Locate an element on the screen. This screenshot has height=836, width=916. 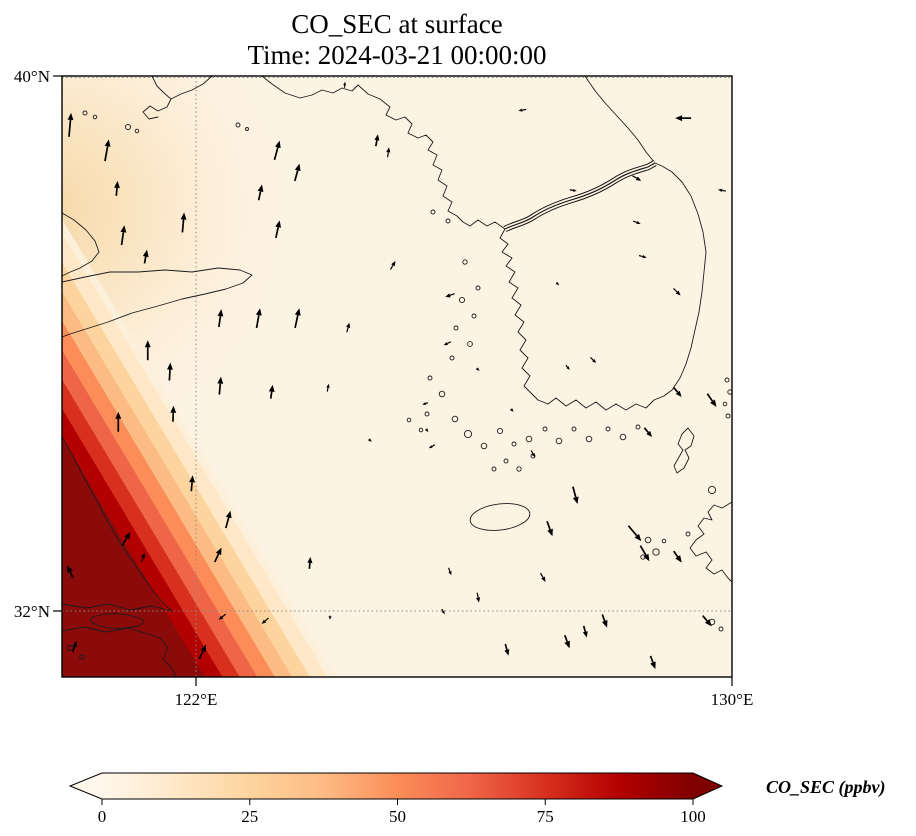
coastline-bohai is located at coordinates (81, 244).